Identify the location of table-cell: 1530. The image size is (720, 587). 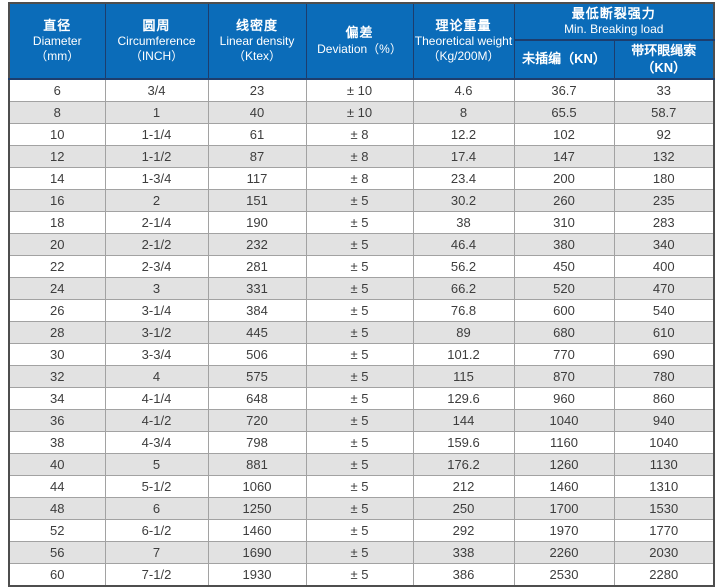
(664, 508).